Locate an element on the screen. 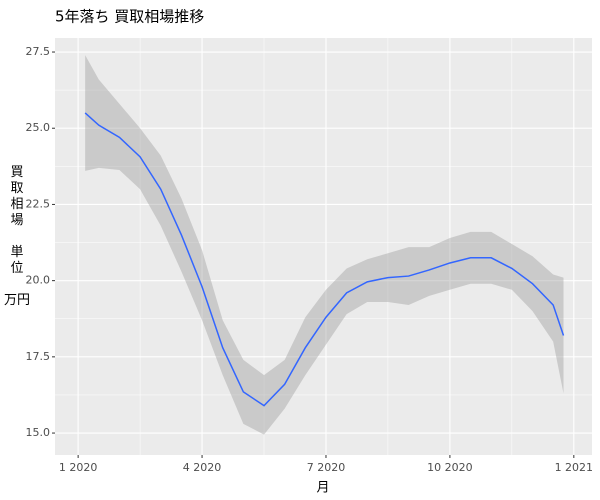 This screenshot has height=500, width=600. y-tick-label: 15.0 is located at coordinates (38, 432).